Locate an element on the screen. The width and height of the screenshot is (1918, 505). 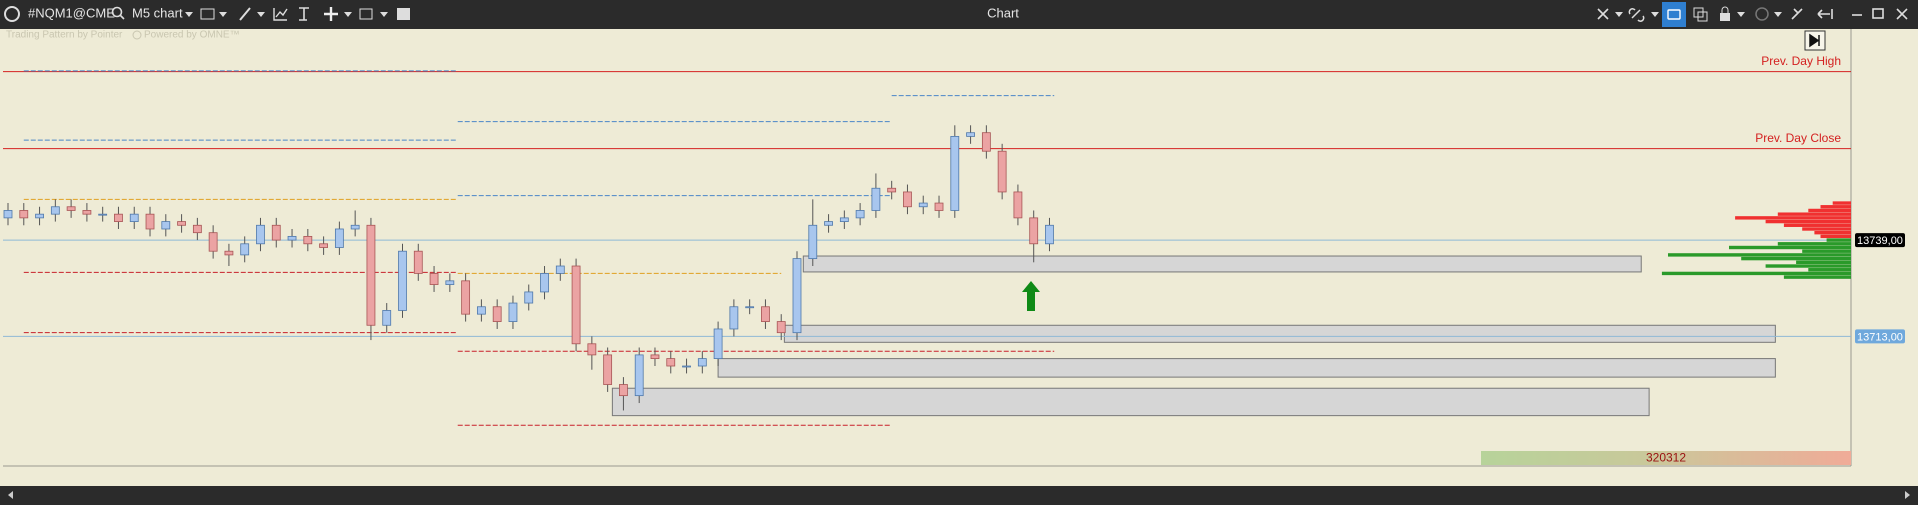
scrollbar is located at coordinates (959, 495).